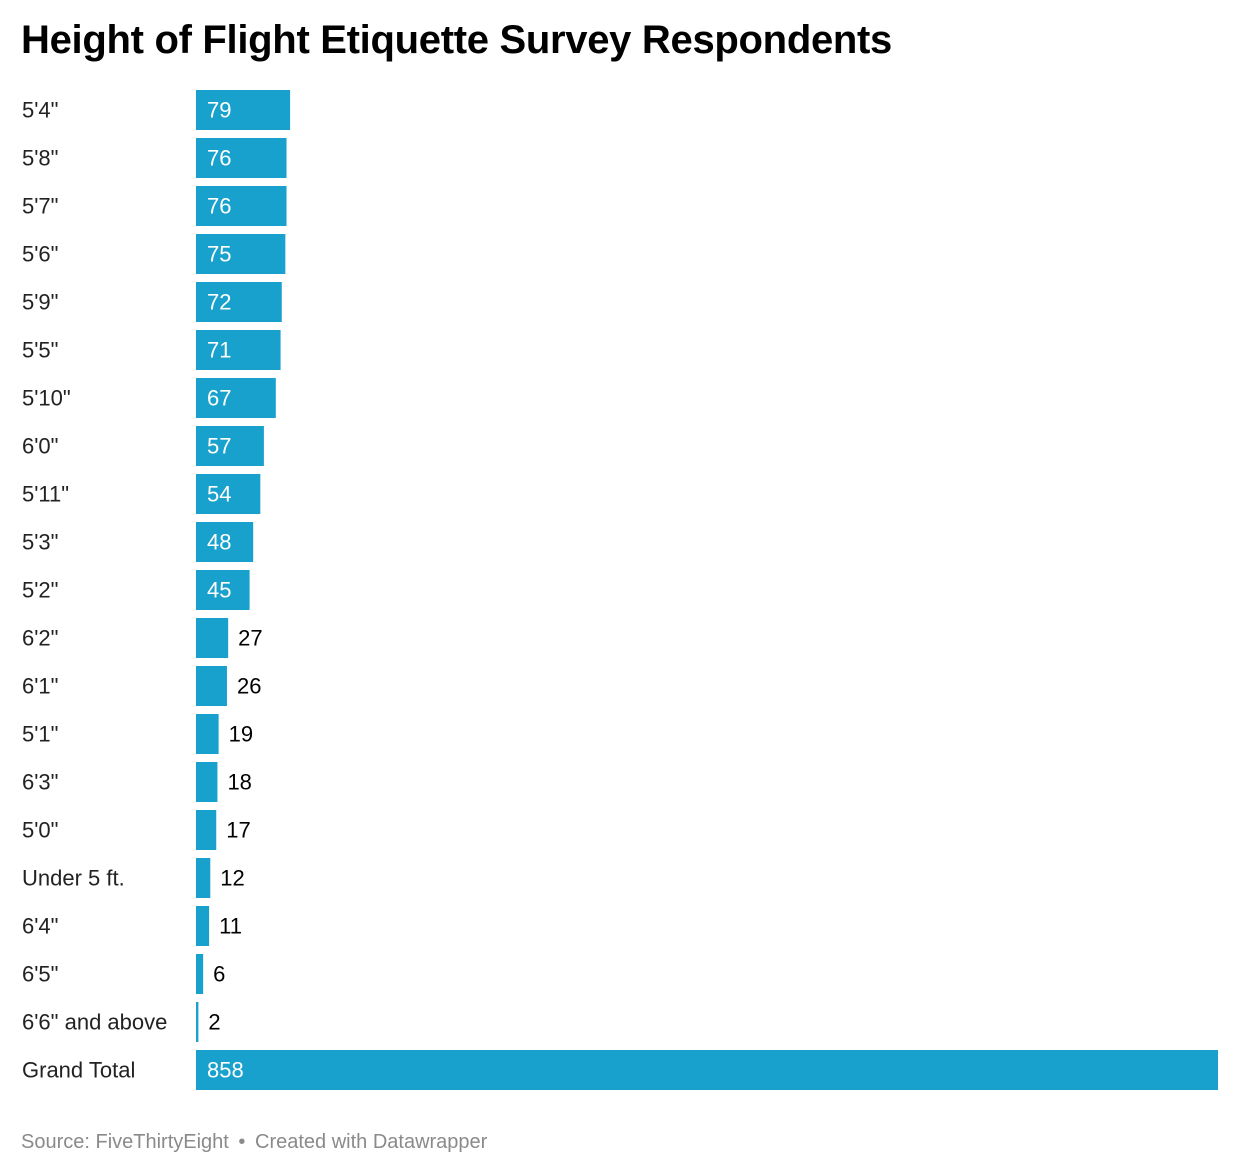 The width and height of the screenshot is (1240, 1176). What do you see at coordinates (149, 398) in the screenshot?
I see `bar-row: 5'10" 67` at bounding box center [149, 398].